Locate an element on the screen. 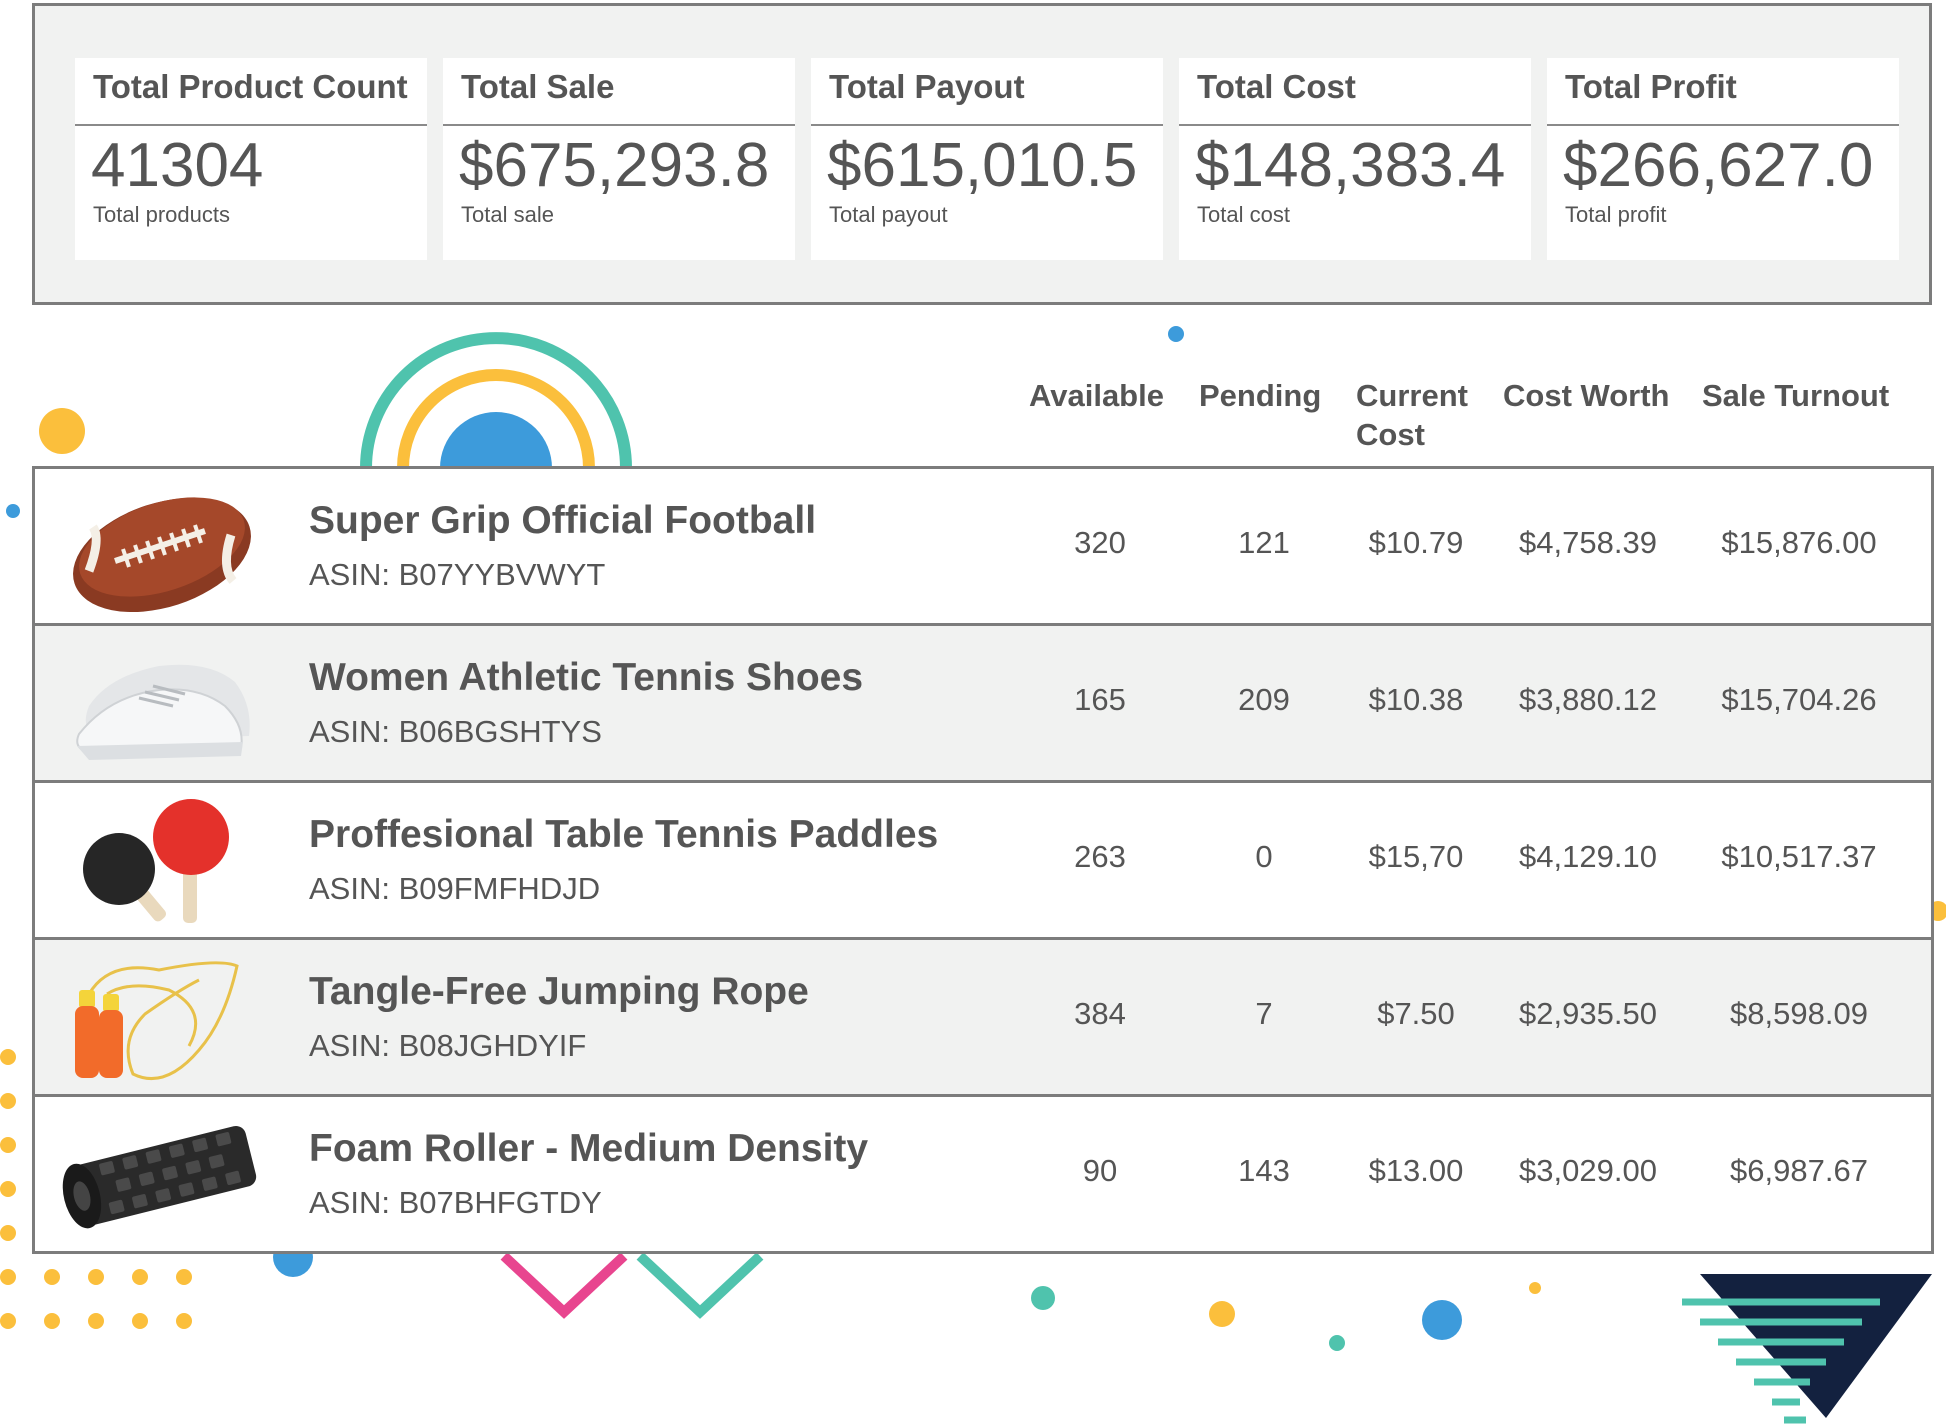 This screenshot has width=1946, height=1428. column-header-line: Current is located at coordinates (1412, 395).